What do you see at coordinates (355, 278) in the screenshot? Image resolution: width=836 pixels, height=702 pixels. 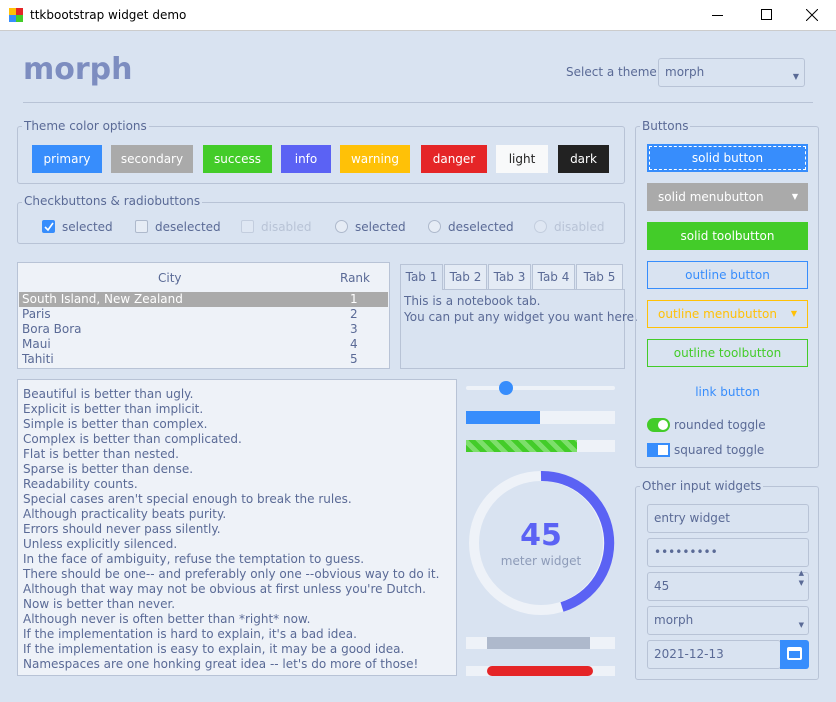 I see `table-header: Rank` at bounding box center [355, 278].